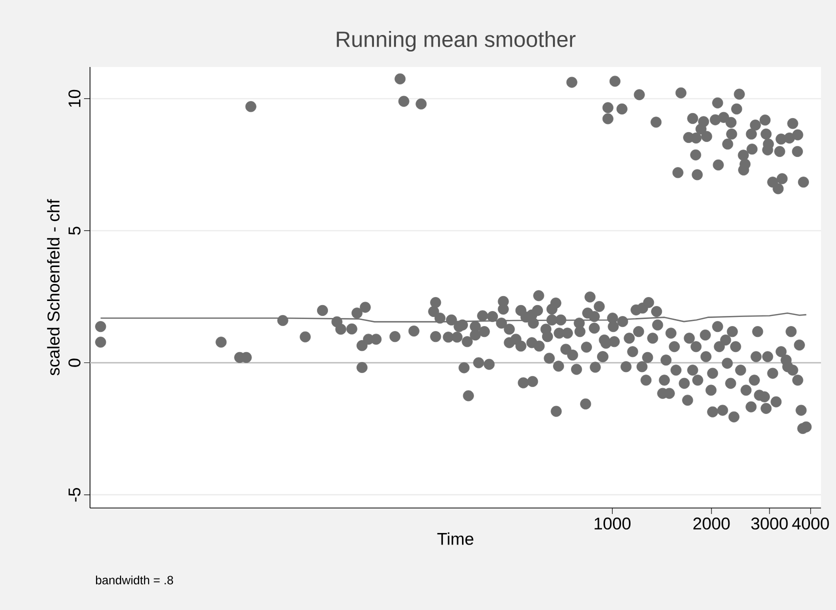 The width and height of the screenshot is (836, 610). I want to click on x-axis-title: Time, so click(455, 538).